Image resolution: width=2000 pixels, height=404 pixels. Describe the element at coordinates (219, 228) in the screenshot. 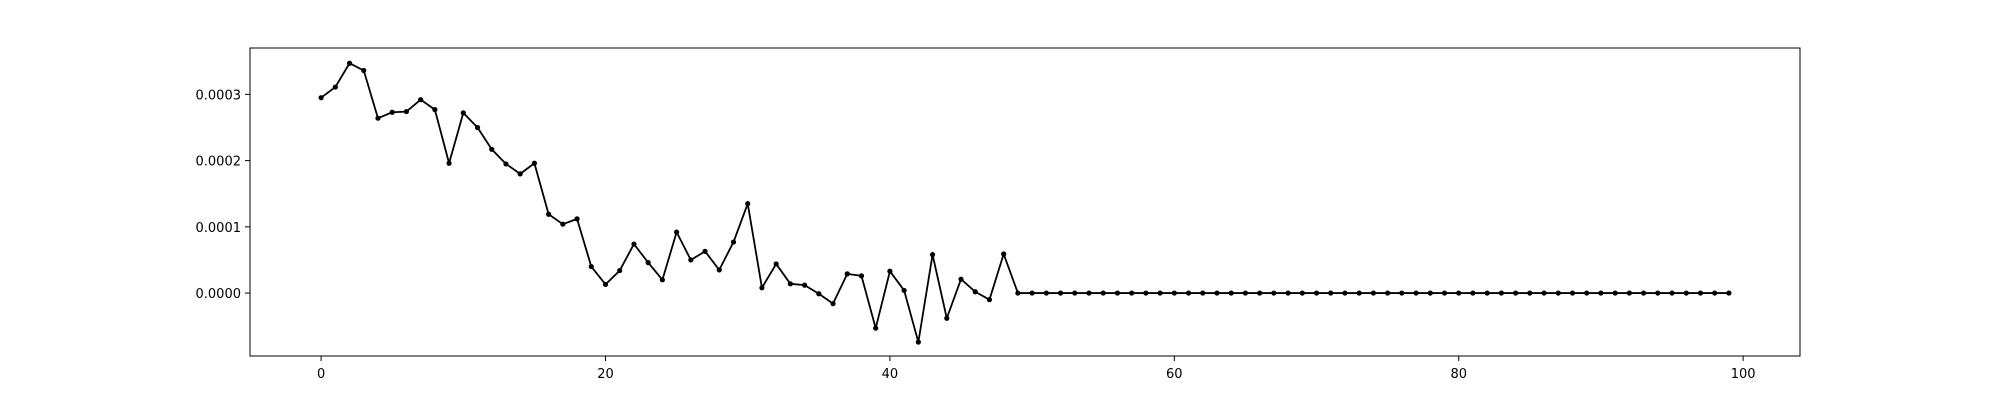

I see `y-tick-label: 0.0001` at that location.